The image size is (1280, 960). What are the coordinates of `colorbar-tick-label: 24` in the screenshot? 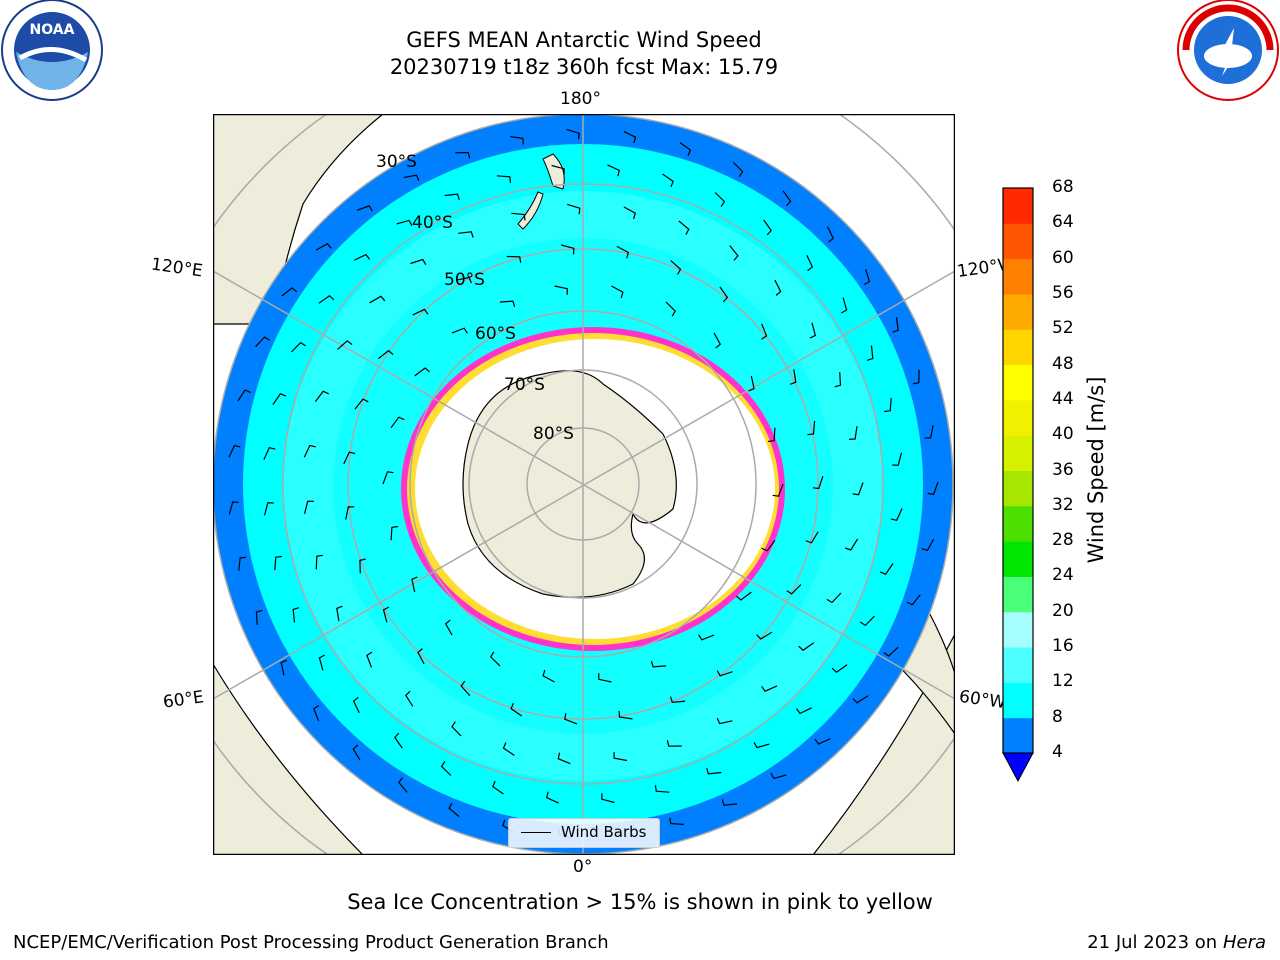 It's located at (1063, 575).